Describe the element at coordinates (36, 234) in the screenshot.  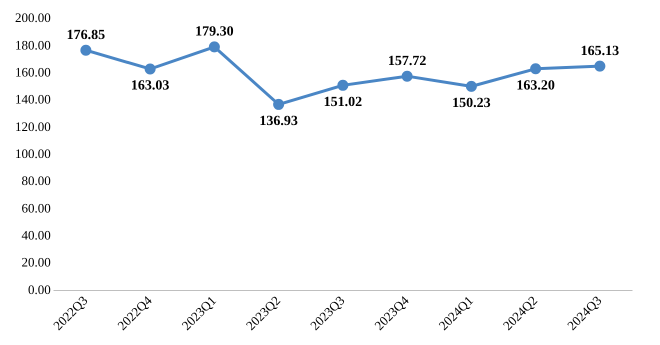
I see `y-tick-label: 40.00` at that location.